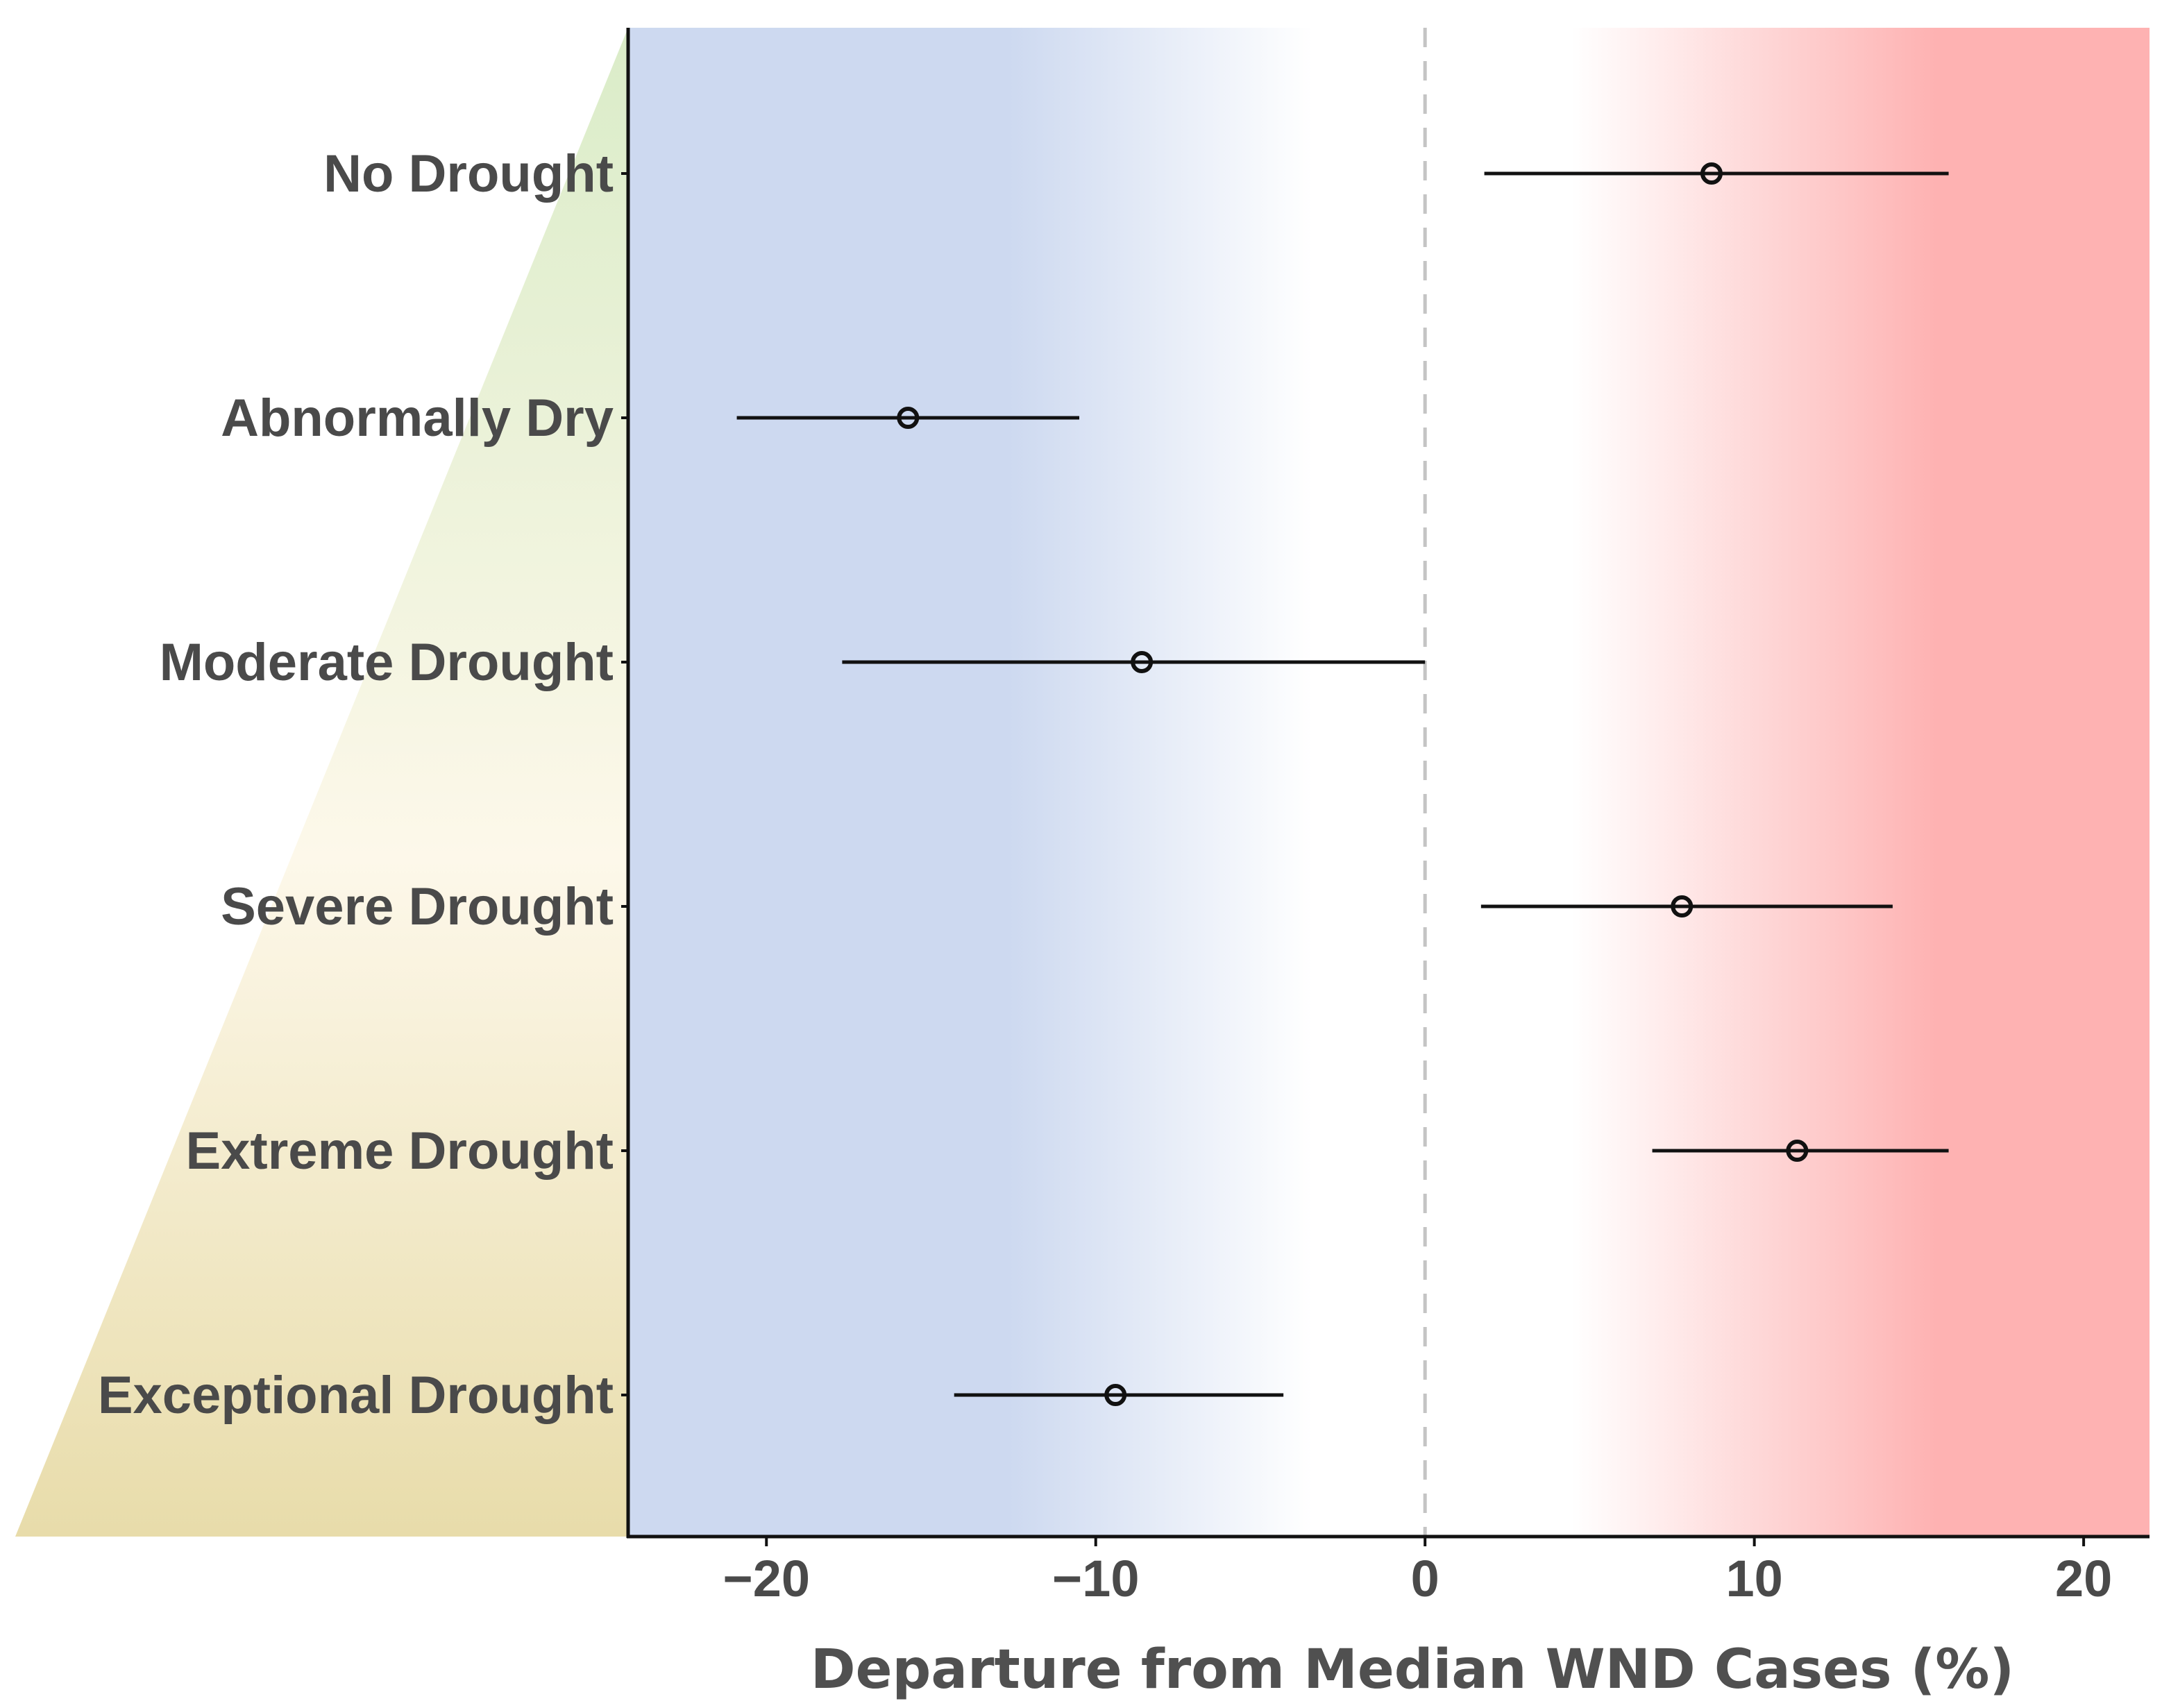  I want to click on x-axis-ticks, so click(1426, 1541).